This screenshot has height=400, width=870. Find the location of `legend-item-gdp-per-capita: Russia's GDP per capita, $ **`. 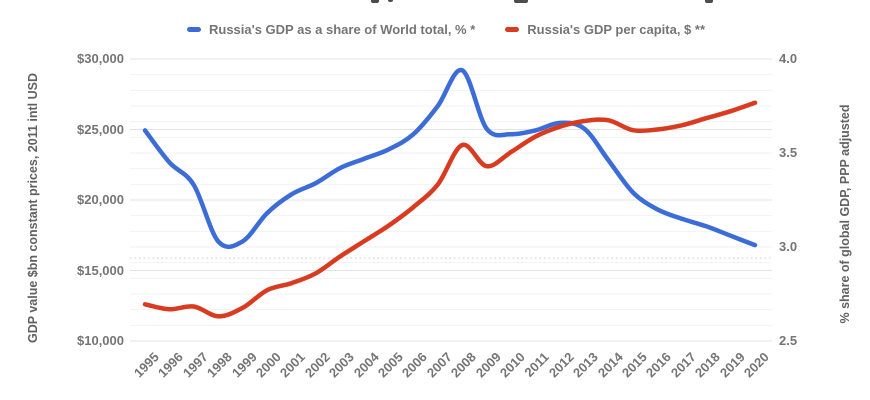

legend-item-gdp-per-capita: Russia's GDP per capita, $ ** is located at coordinates (605, 29).